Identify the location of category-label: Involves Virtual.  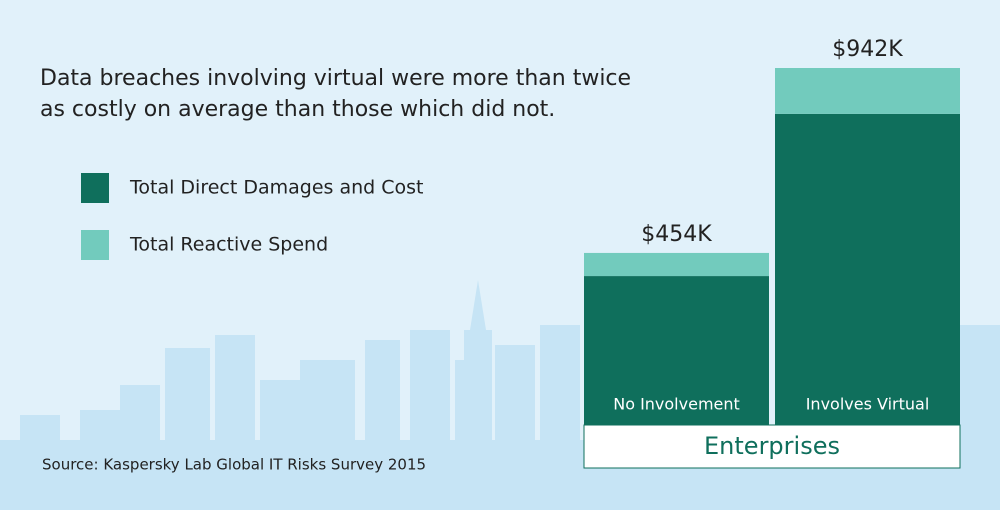
(868, 404).